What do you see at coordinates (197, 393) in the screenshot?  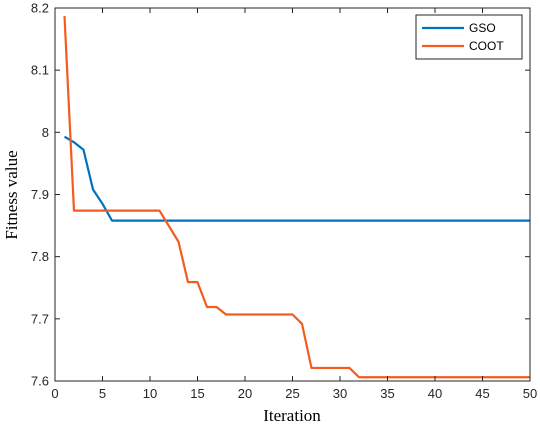 I see `x-tick-label: 15` at bounding box center [197, 393].